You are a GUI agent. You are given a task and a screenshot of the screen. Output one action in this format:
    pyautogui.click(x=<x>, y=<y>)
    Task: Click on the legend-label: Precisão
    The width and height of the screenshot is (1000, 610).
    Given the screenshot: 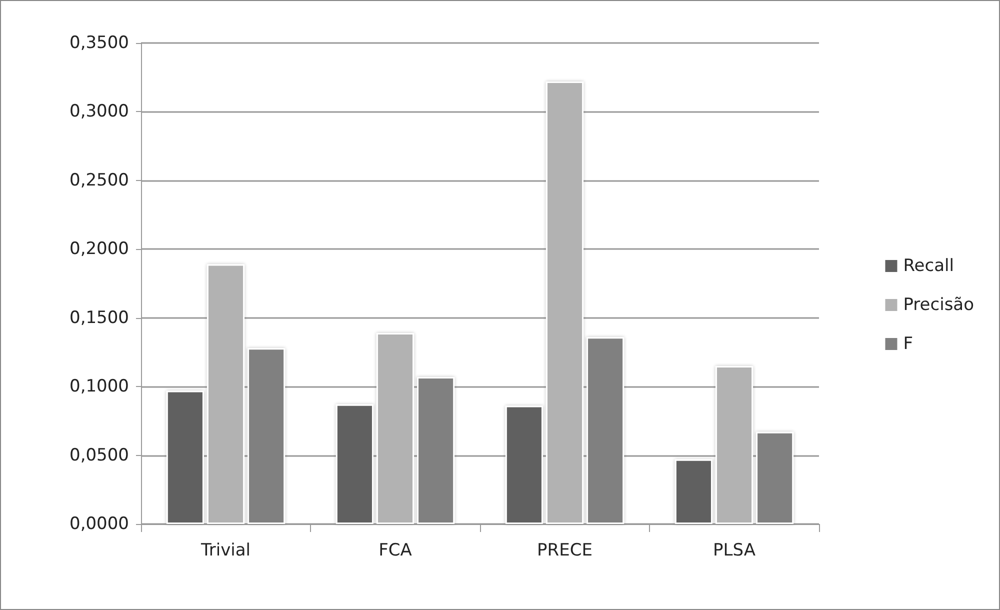 What is the action you would take?
    pyautogui.click(x=938, y=305)
    